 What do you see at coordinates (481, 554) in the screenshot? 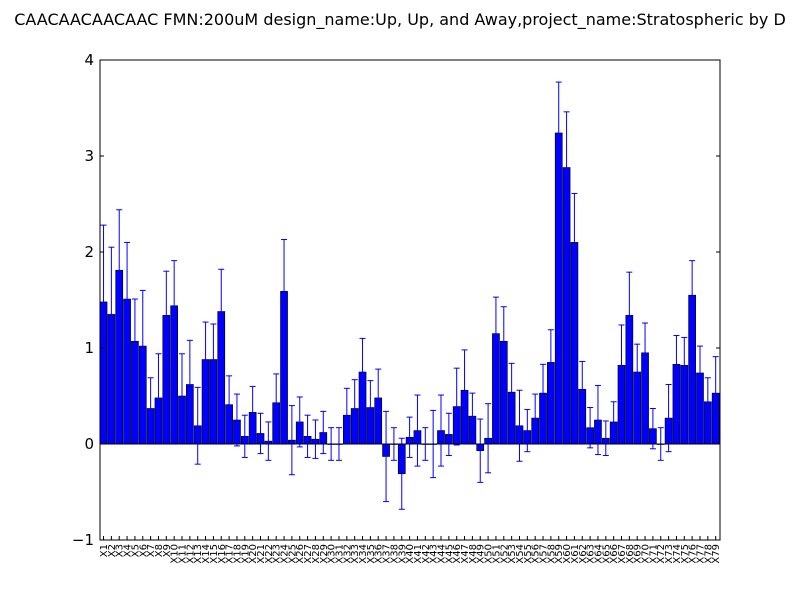
I see `x-tick-label: X49` at bounding box center [481, 554].